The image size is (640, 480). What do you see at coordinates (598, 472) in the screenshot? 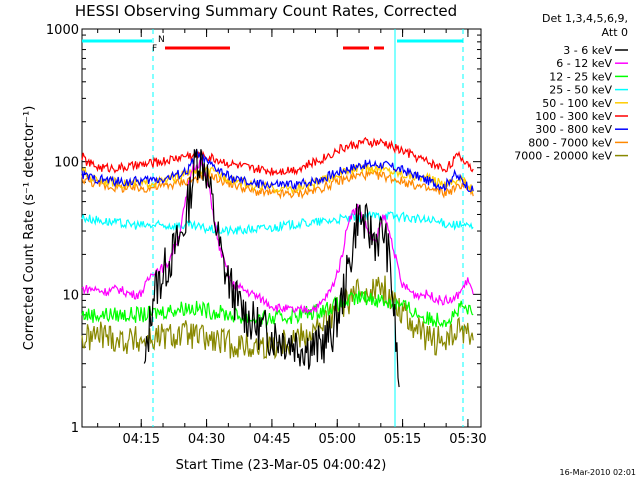
I see `timestamp: 16-Mar-2010 02:01` at bounding box center [598, 472].